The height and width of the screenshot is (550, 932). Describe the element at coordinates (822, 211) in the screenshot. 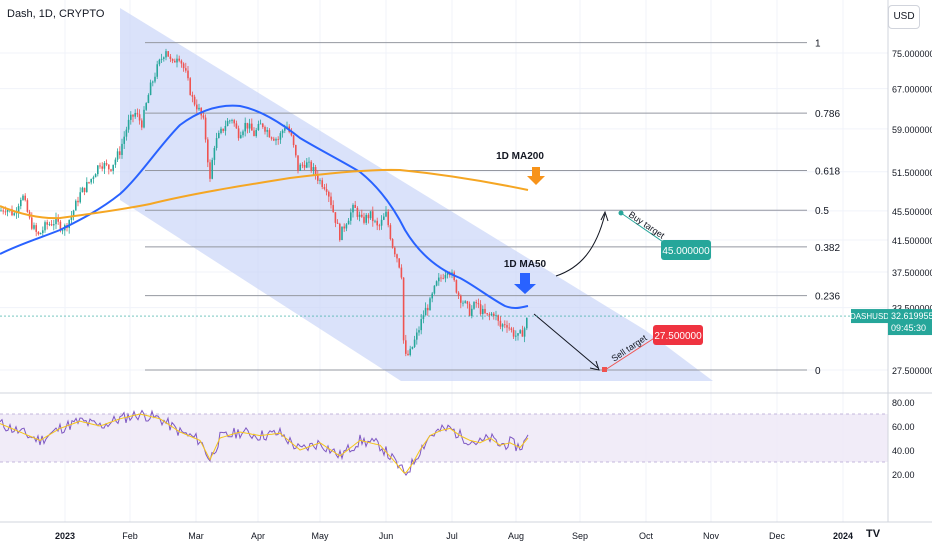

I see `fib-label-0.5: 0.5` at that location.